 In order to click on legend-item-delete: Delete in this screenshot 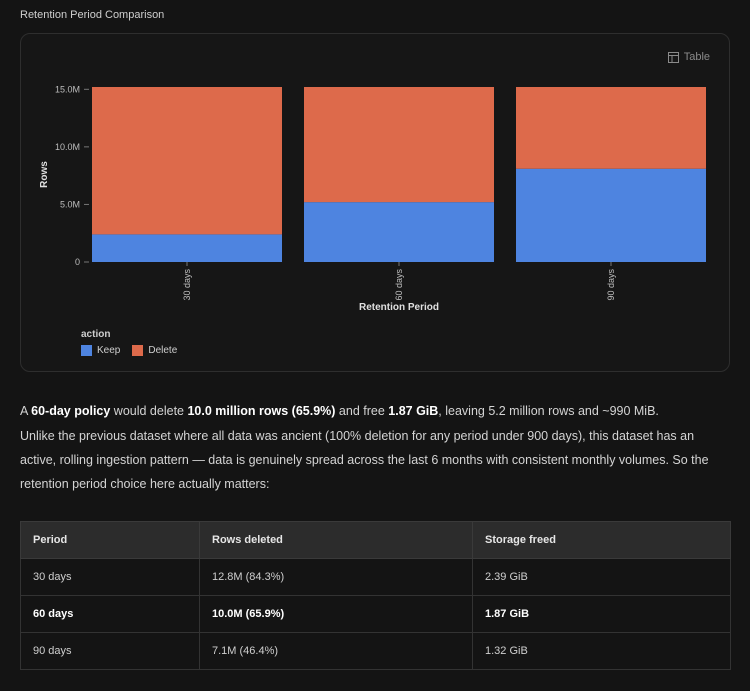, I will do `click(154, 350)`.